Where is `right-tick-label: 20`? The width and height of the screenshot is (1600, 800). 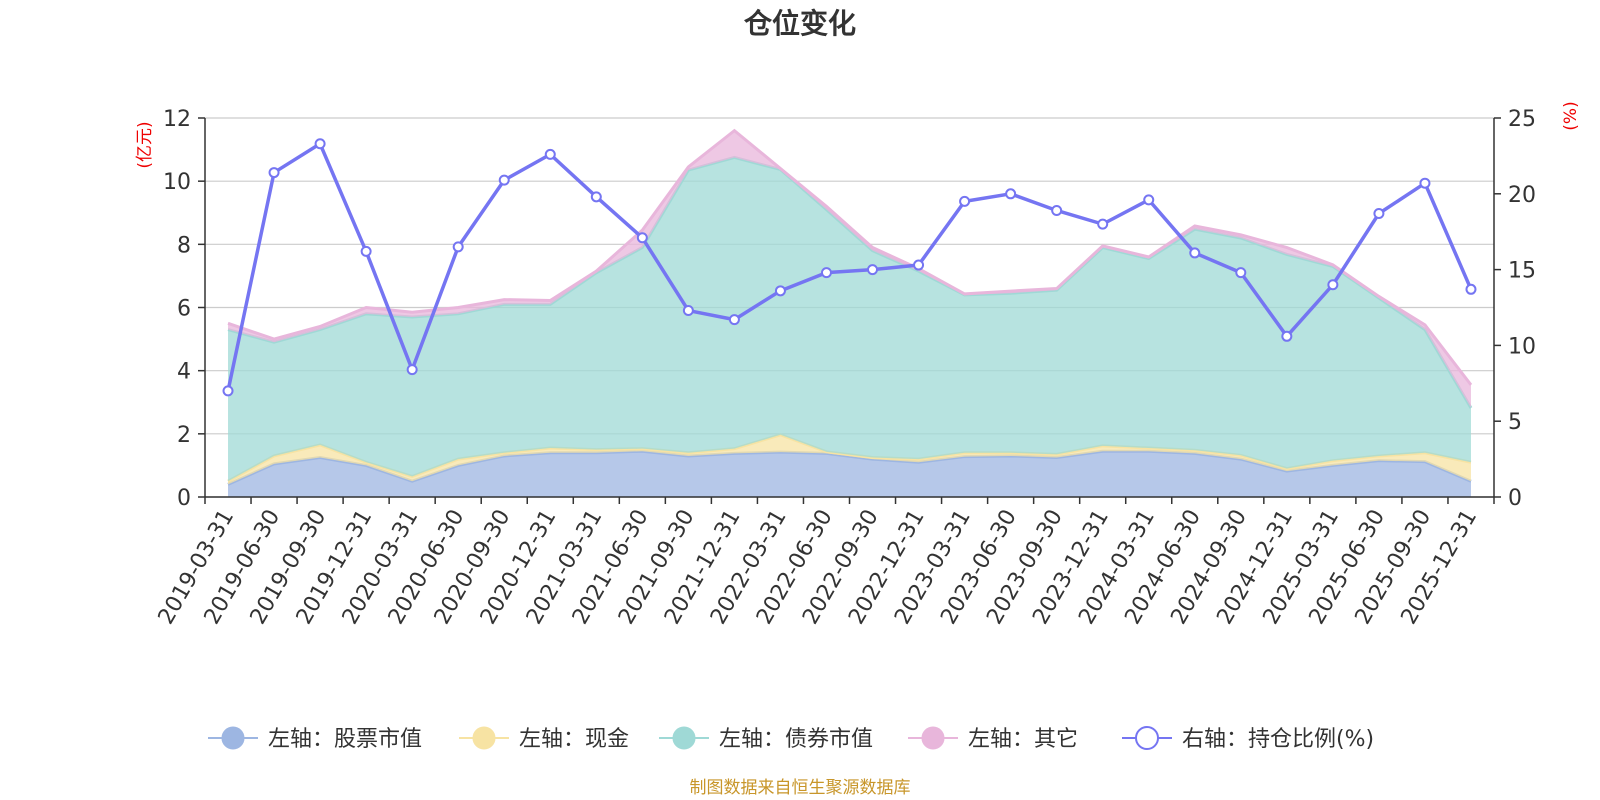
right-tick-label: 20 is located at coordinates (1522, 195).